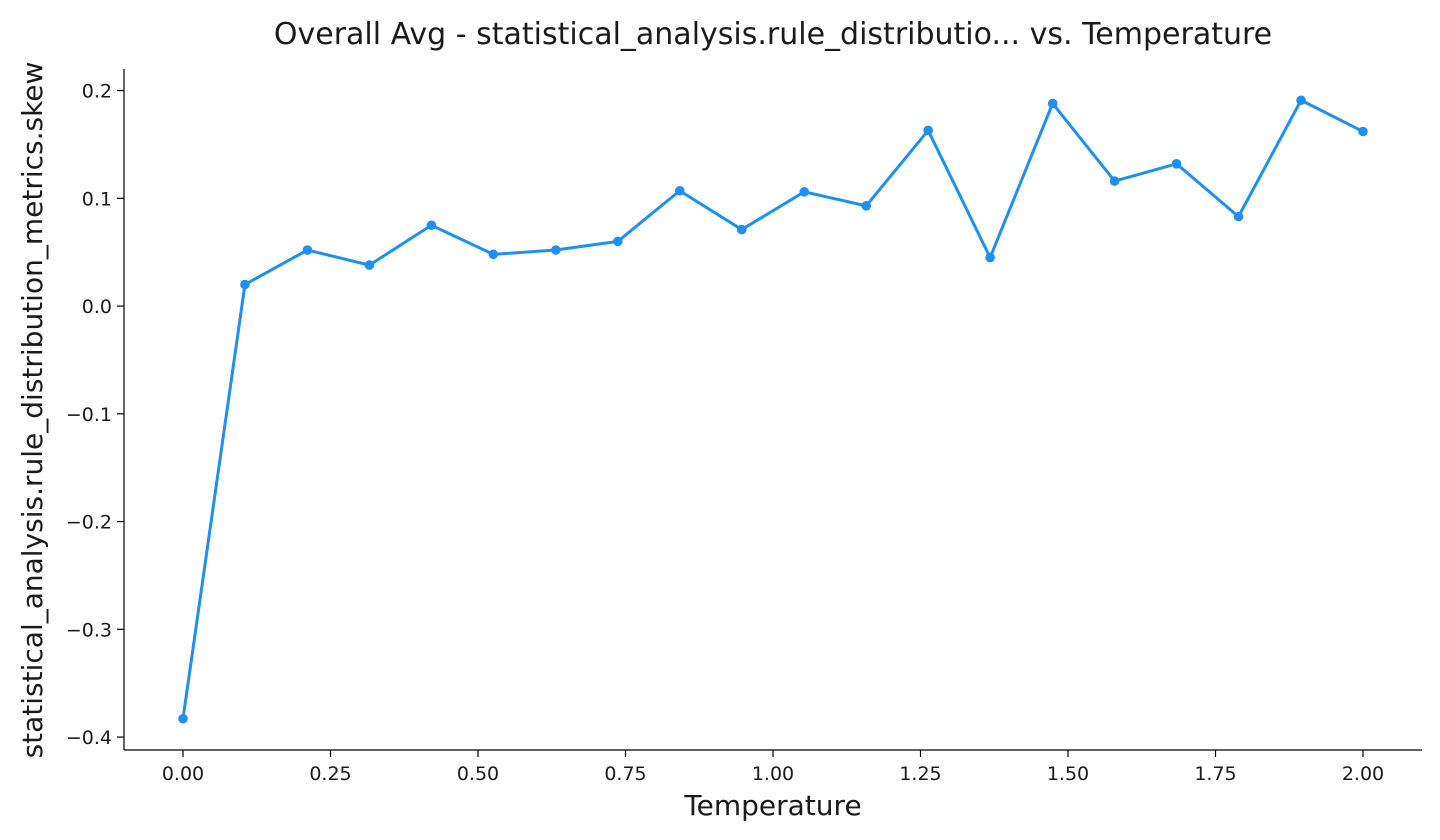  Describe the element at coordinates (89, 630) in the screenshot. I see `y-tick-label: −0.3` at that location.